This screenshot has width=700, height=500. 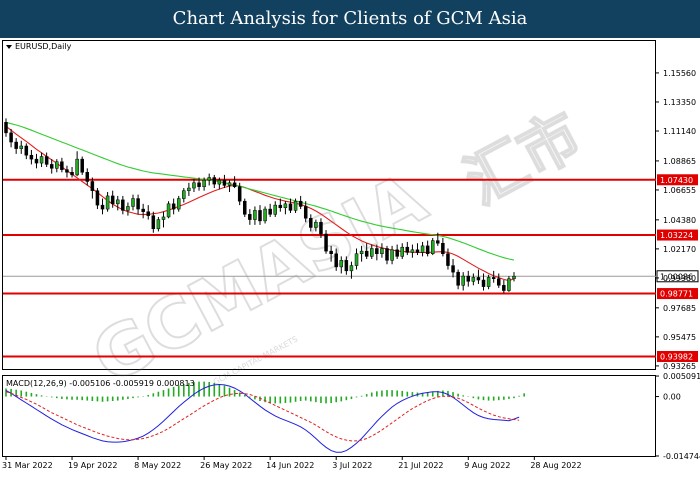 What do you see at coordinates (679, 308) in the screenshot?
I see `price-tick-label: 0.97685` at bounding box center [679, 308].